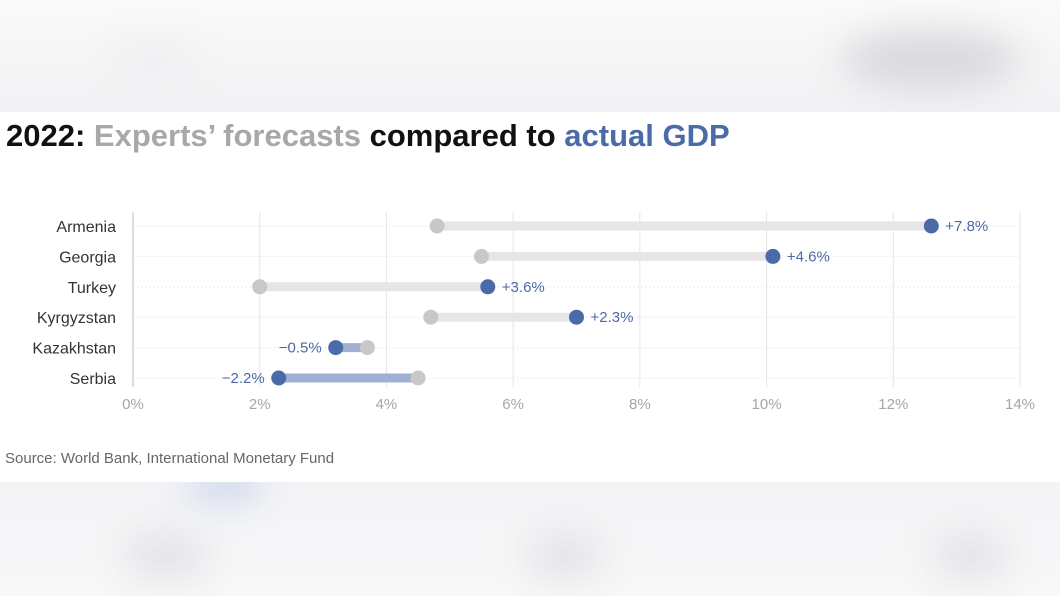  What do you see at coordinates (647, 135) in the screenshot?
I see `title-actual-word: actual GDP` at bounding box center [647, 135].